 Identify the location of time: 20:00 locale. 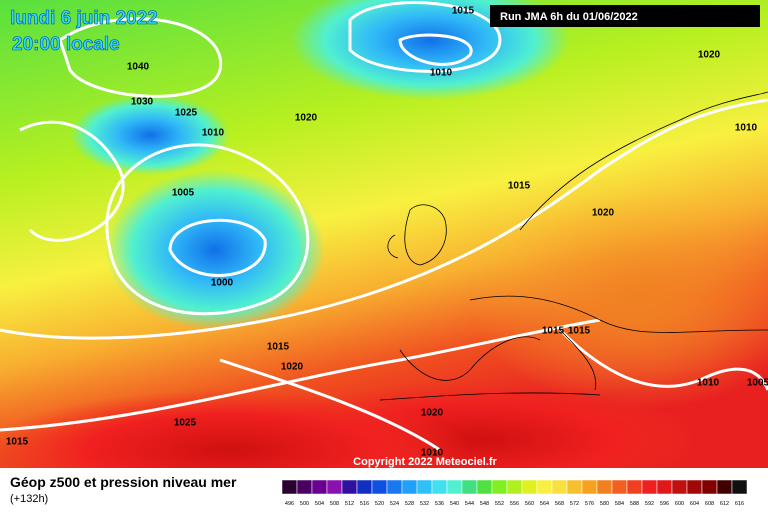
(66, 44).